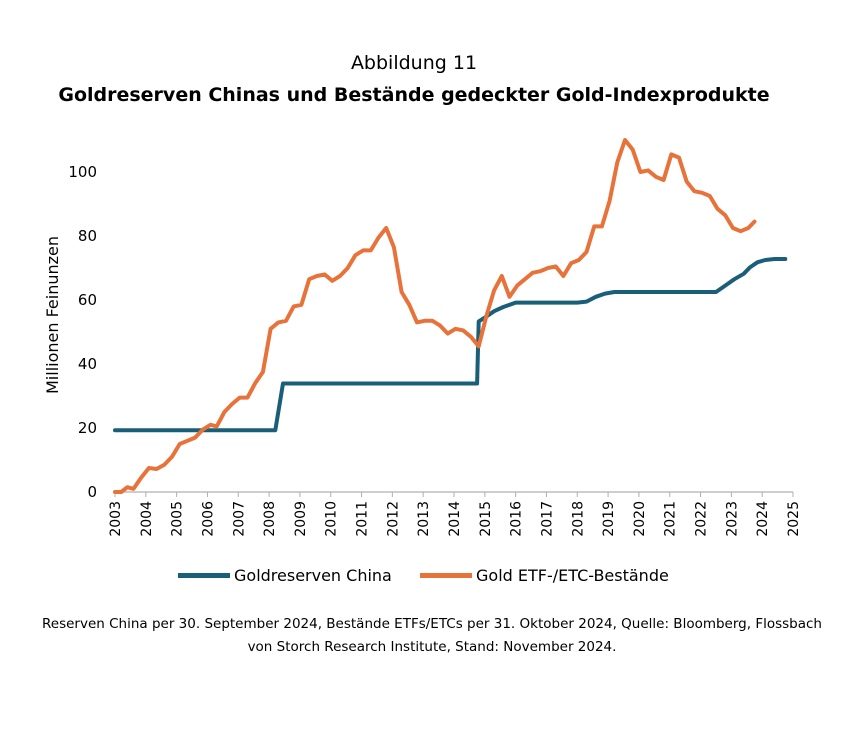 The width and height of the screenshot is (864, 738). I want to click on y-tick-label: 20, so click(87, 428).